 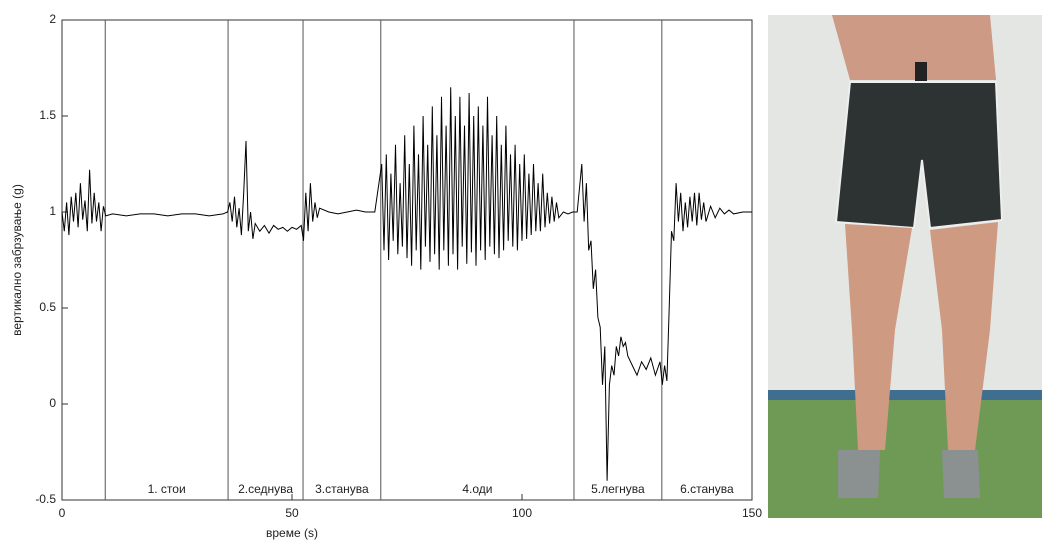 What do you see at coordinates (618, 489) in the screenshot?
I see `segment-label: 5.легнува` at bounding box center [618, 489].